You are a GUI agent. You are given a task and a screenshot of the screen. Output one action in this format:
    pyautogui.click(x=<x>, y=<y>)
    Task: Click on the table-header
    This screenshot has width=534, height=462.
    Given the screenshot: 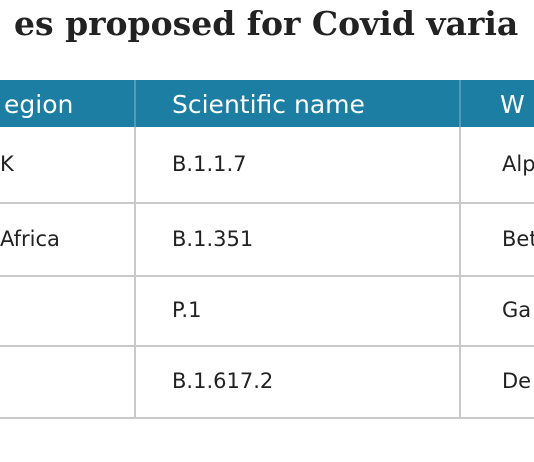 What is the action you would take?
    pyautogui.click(x=267, y=103)
    